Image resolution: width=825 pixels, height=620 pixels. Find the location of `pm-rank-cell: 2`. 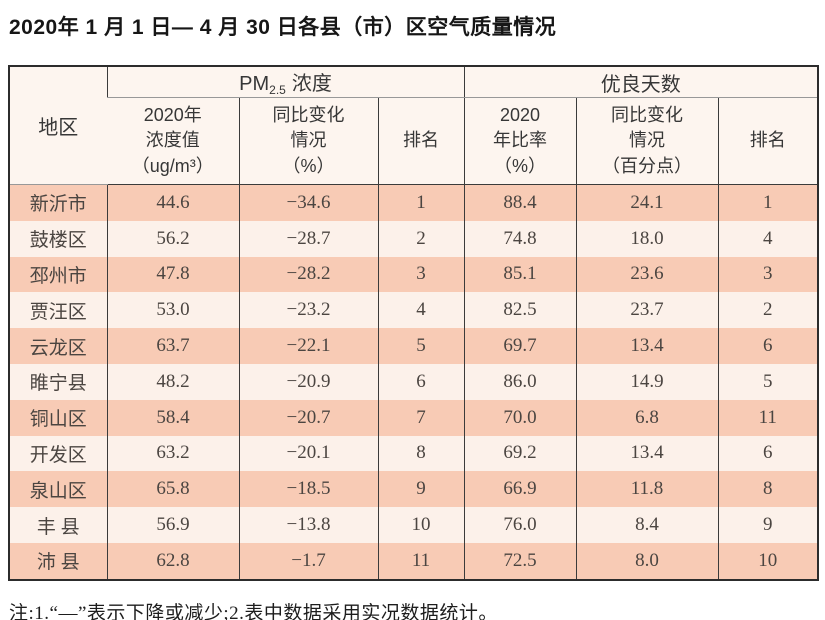

pm-rank-cell: 2 is located at coordinates (421, 238).